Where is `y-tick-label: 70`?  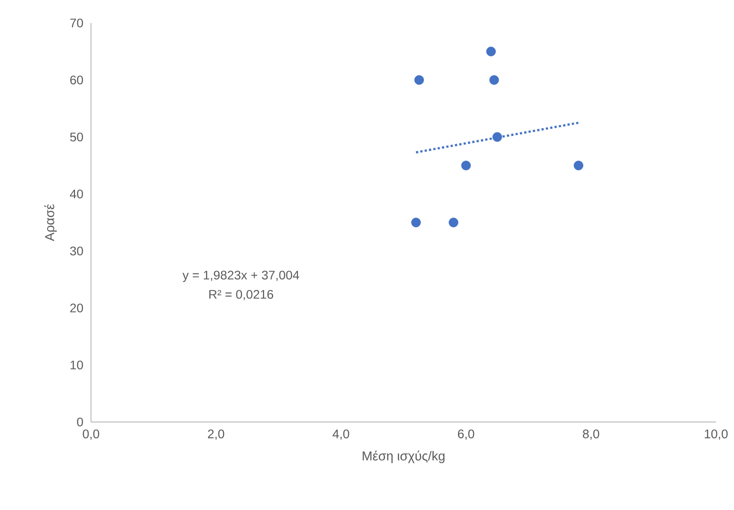 y-tick-label: 70 is located at coordinates (76, 23).